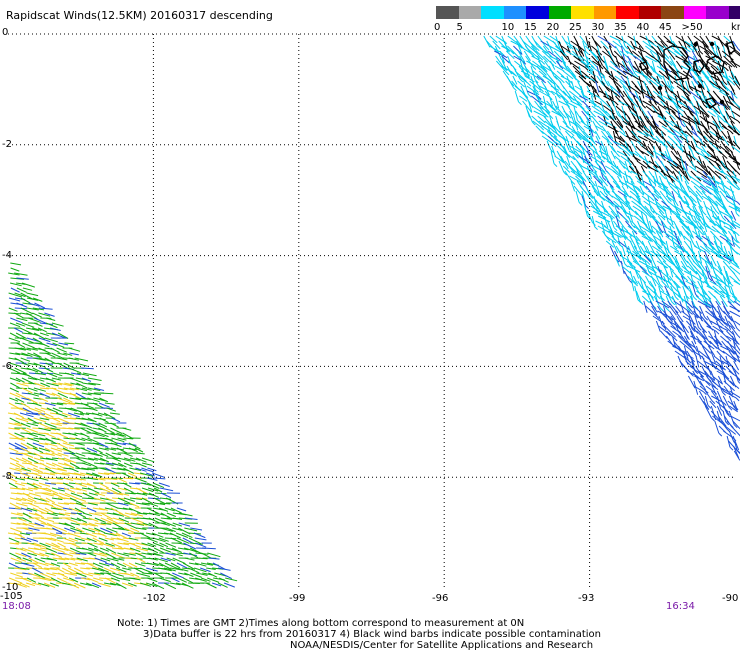  What do you see at coordinates (16, 606) in the screenshot?
I see `start-time: 18:08` at bounding box center [16, 606].